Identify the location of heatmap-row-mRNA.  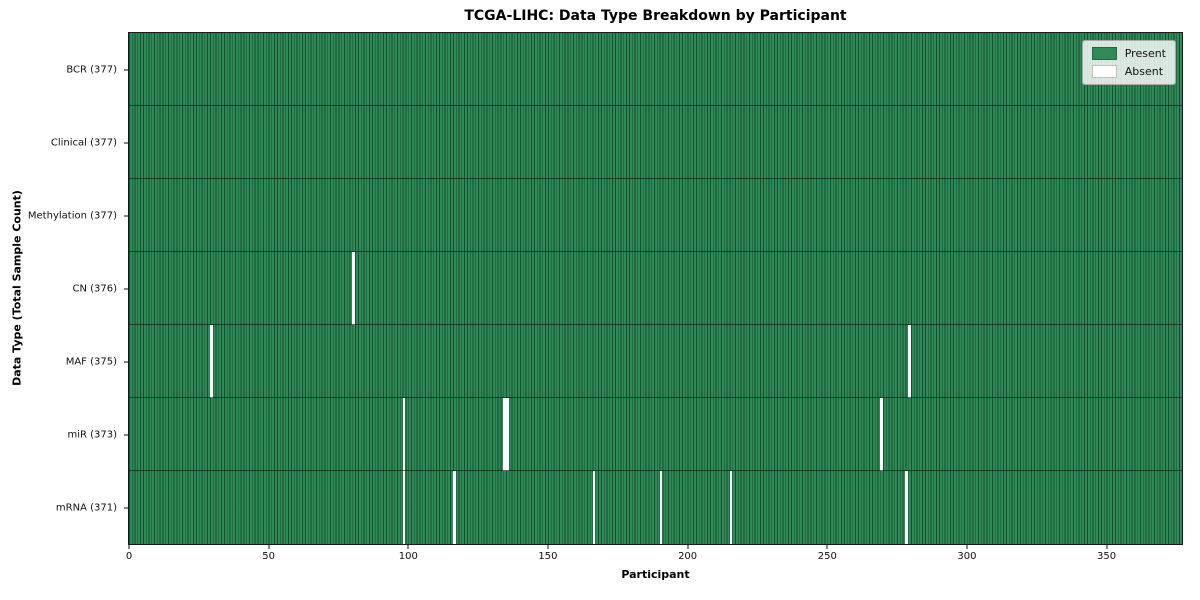
(655, 507).